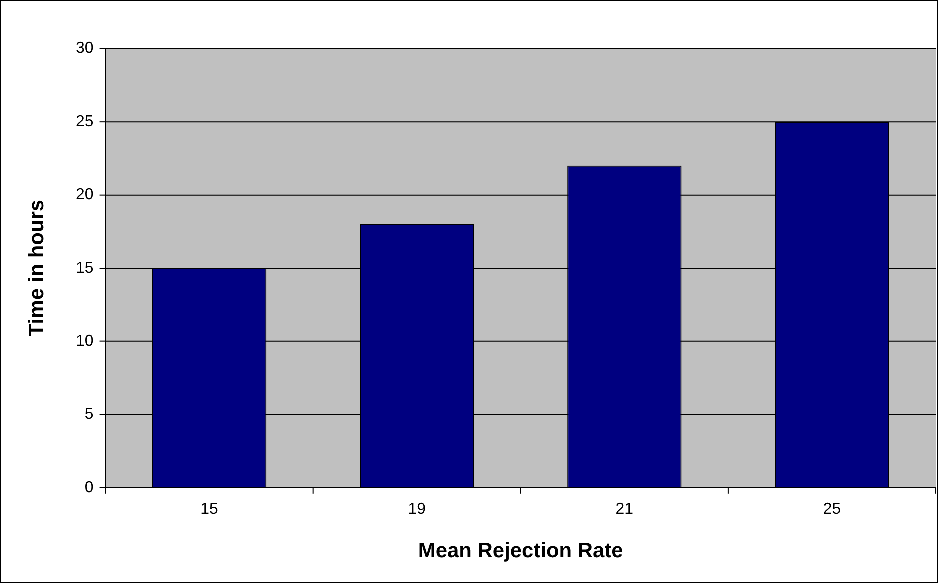 This screenshot has width=940, height=585. I want to click on y-tick-label: 15, so click(85, 268).